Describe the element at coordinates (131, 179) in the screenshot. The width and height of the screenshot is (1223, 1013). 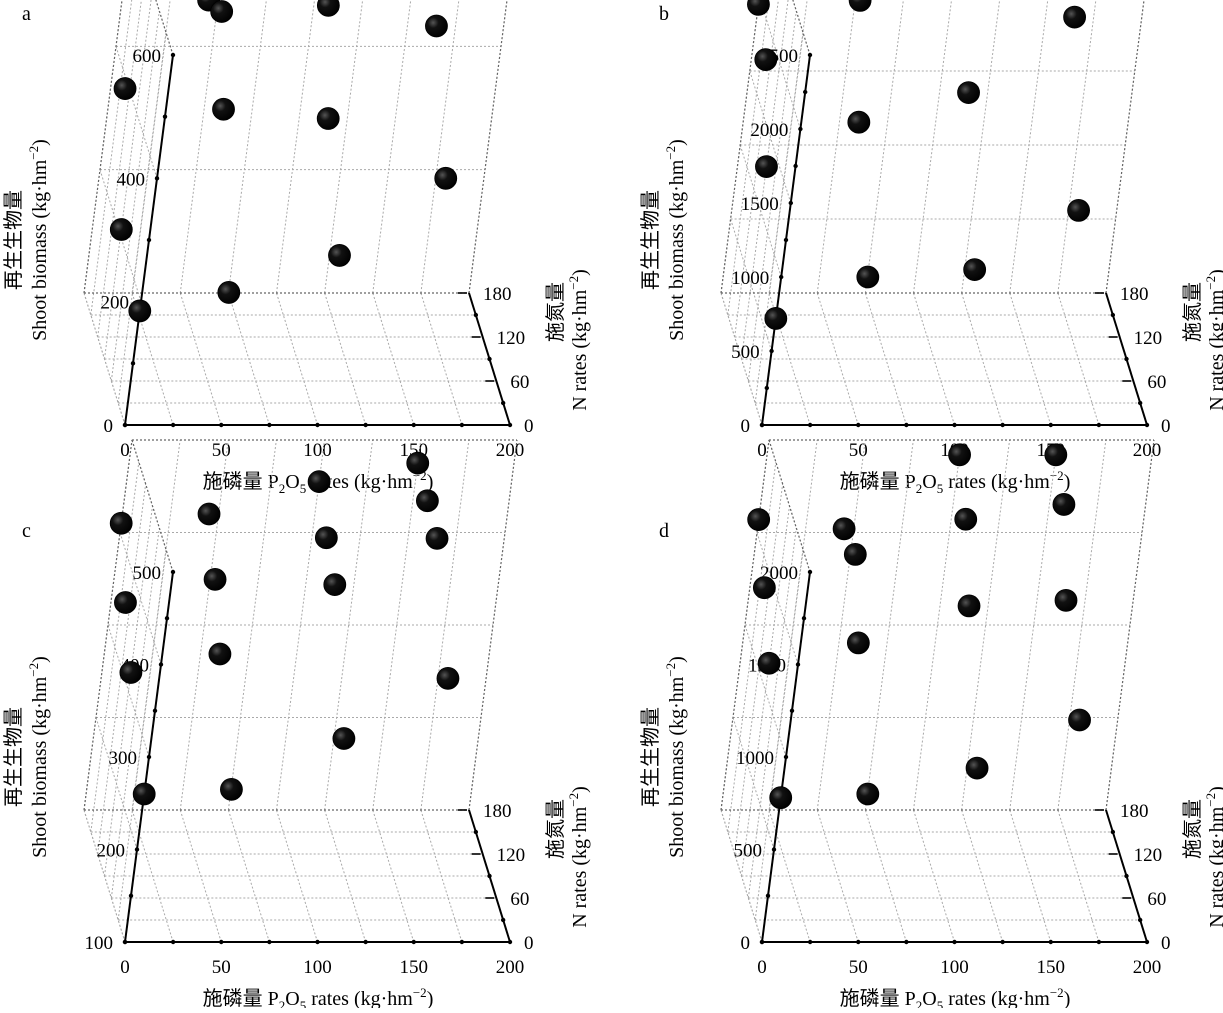
I see `biomass-tick-label: 400` at that location.